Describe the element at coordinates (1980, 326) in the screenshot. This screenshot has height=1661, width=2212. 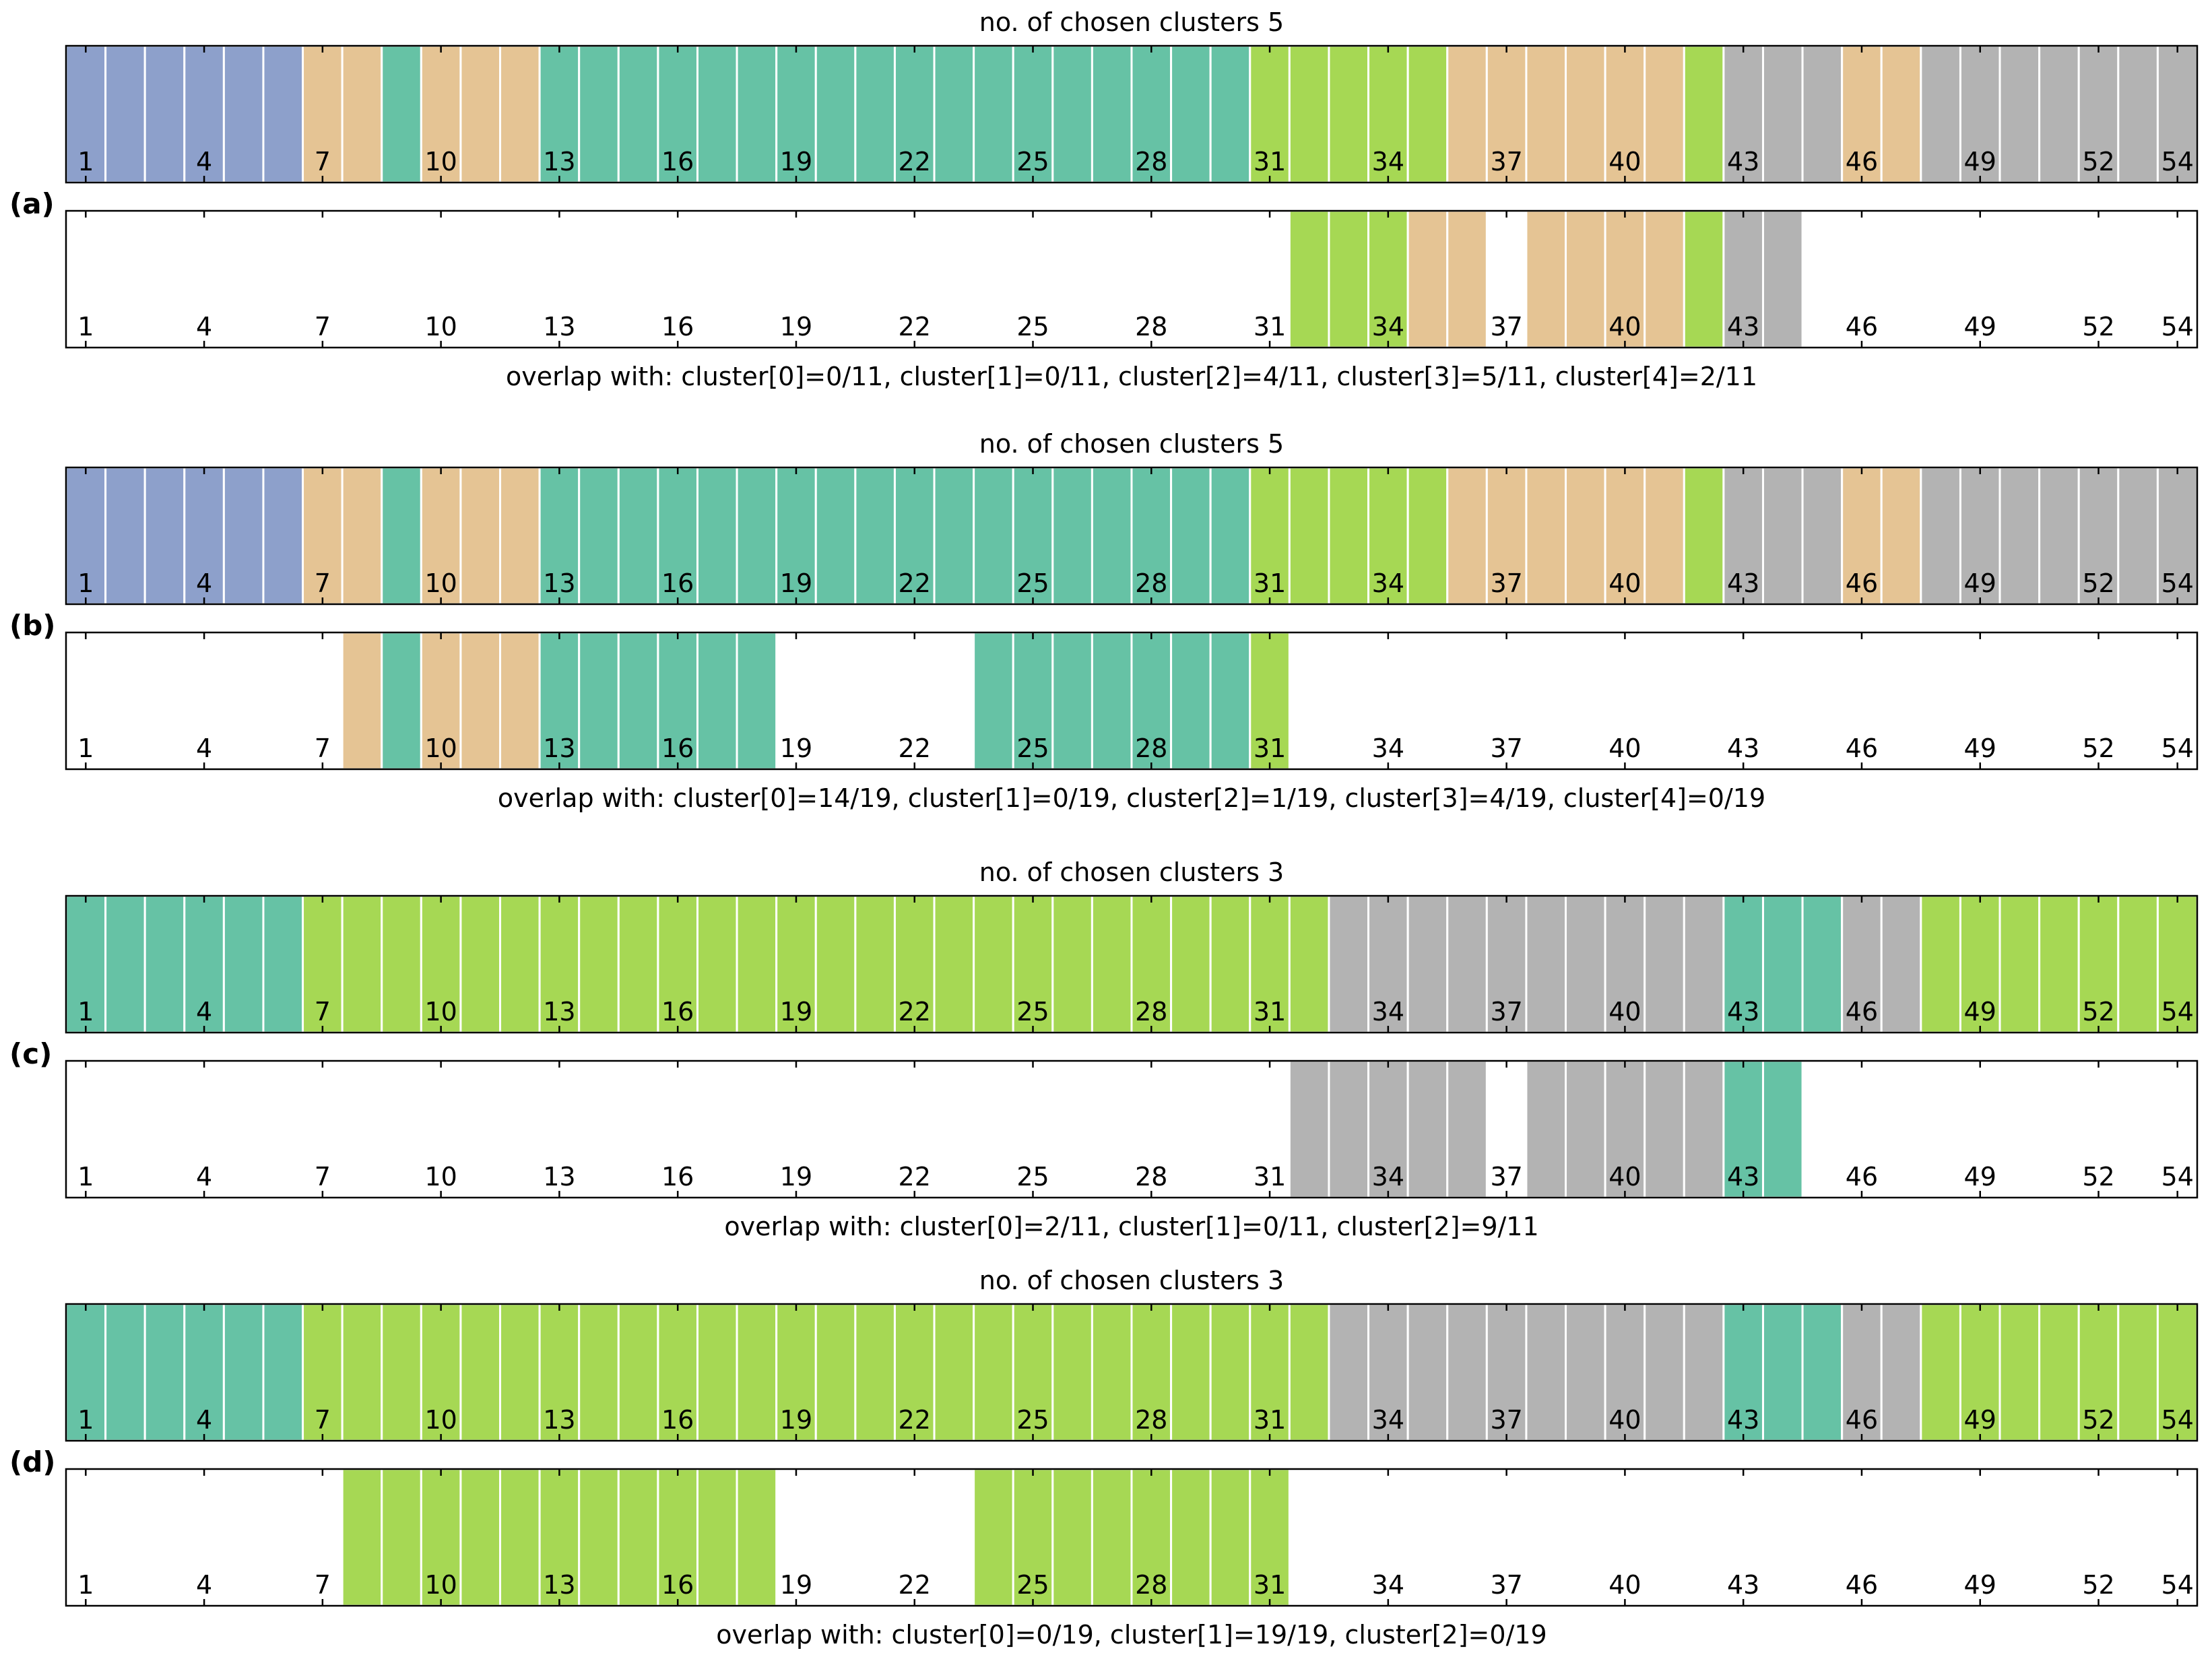
I see `x-tick-label: 49` at that location.